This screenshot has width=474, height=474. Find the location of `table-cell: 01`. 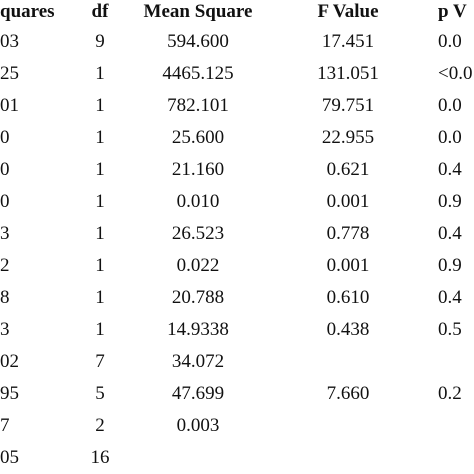

table-cell: 01 is located at coordinates (9, 105).